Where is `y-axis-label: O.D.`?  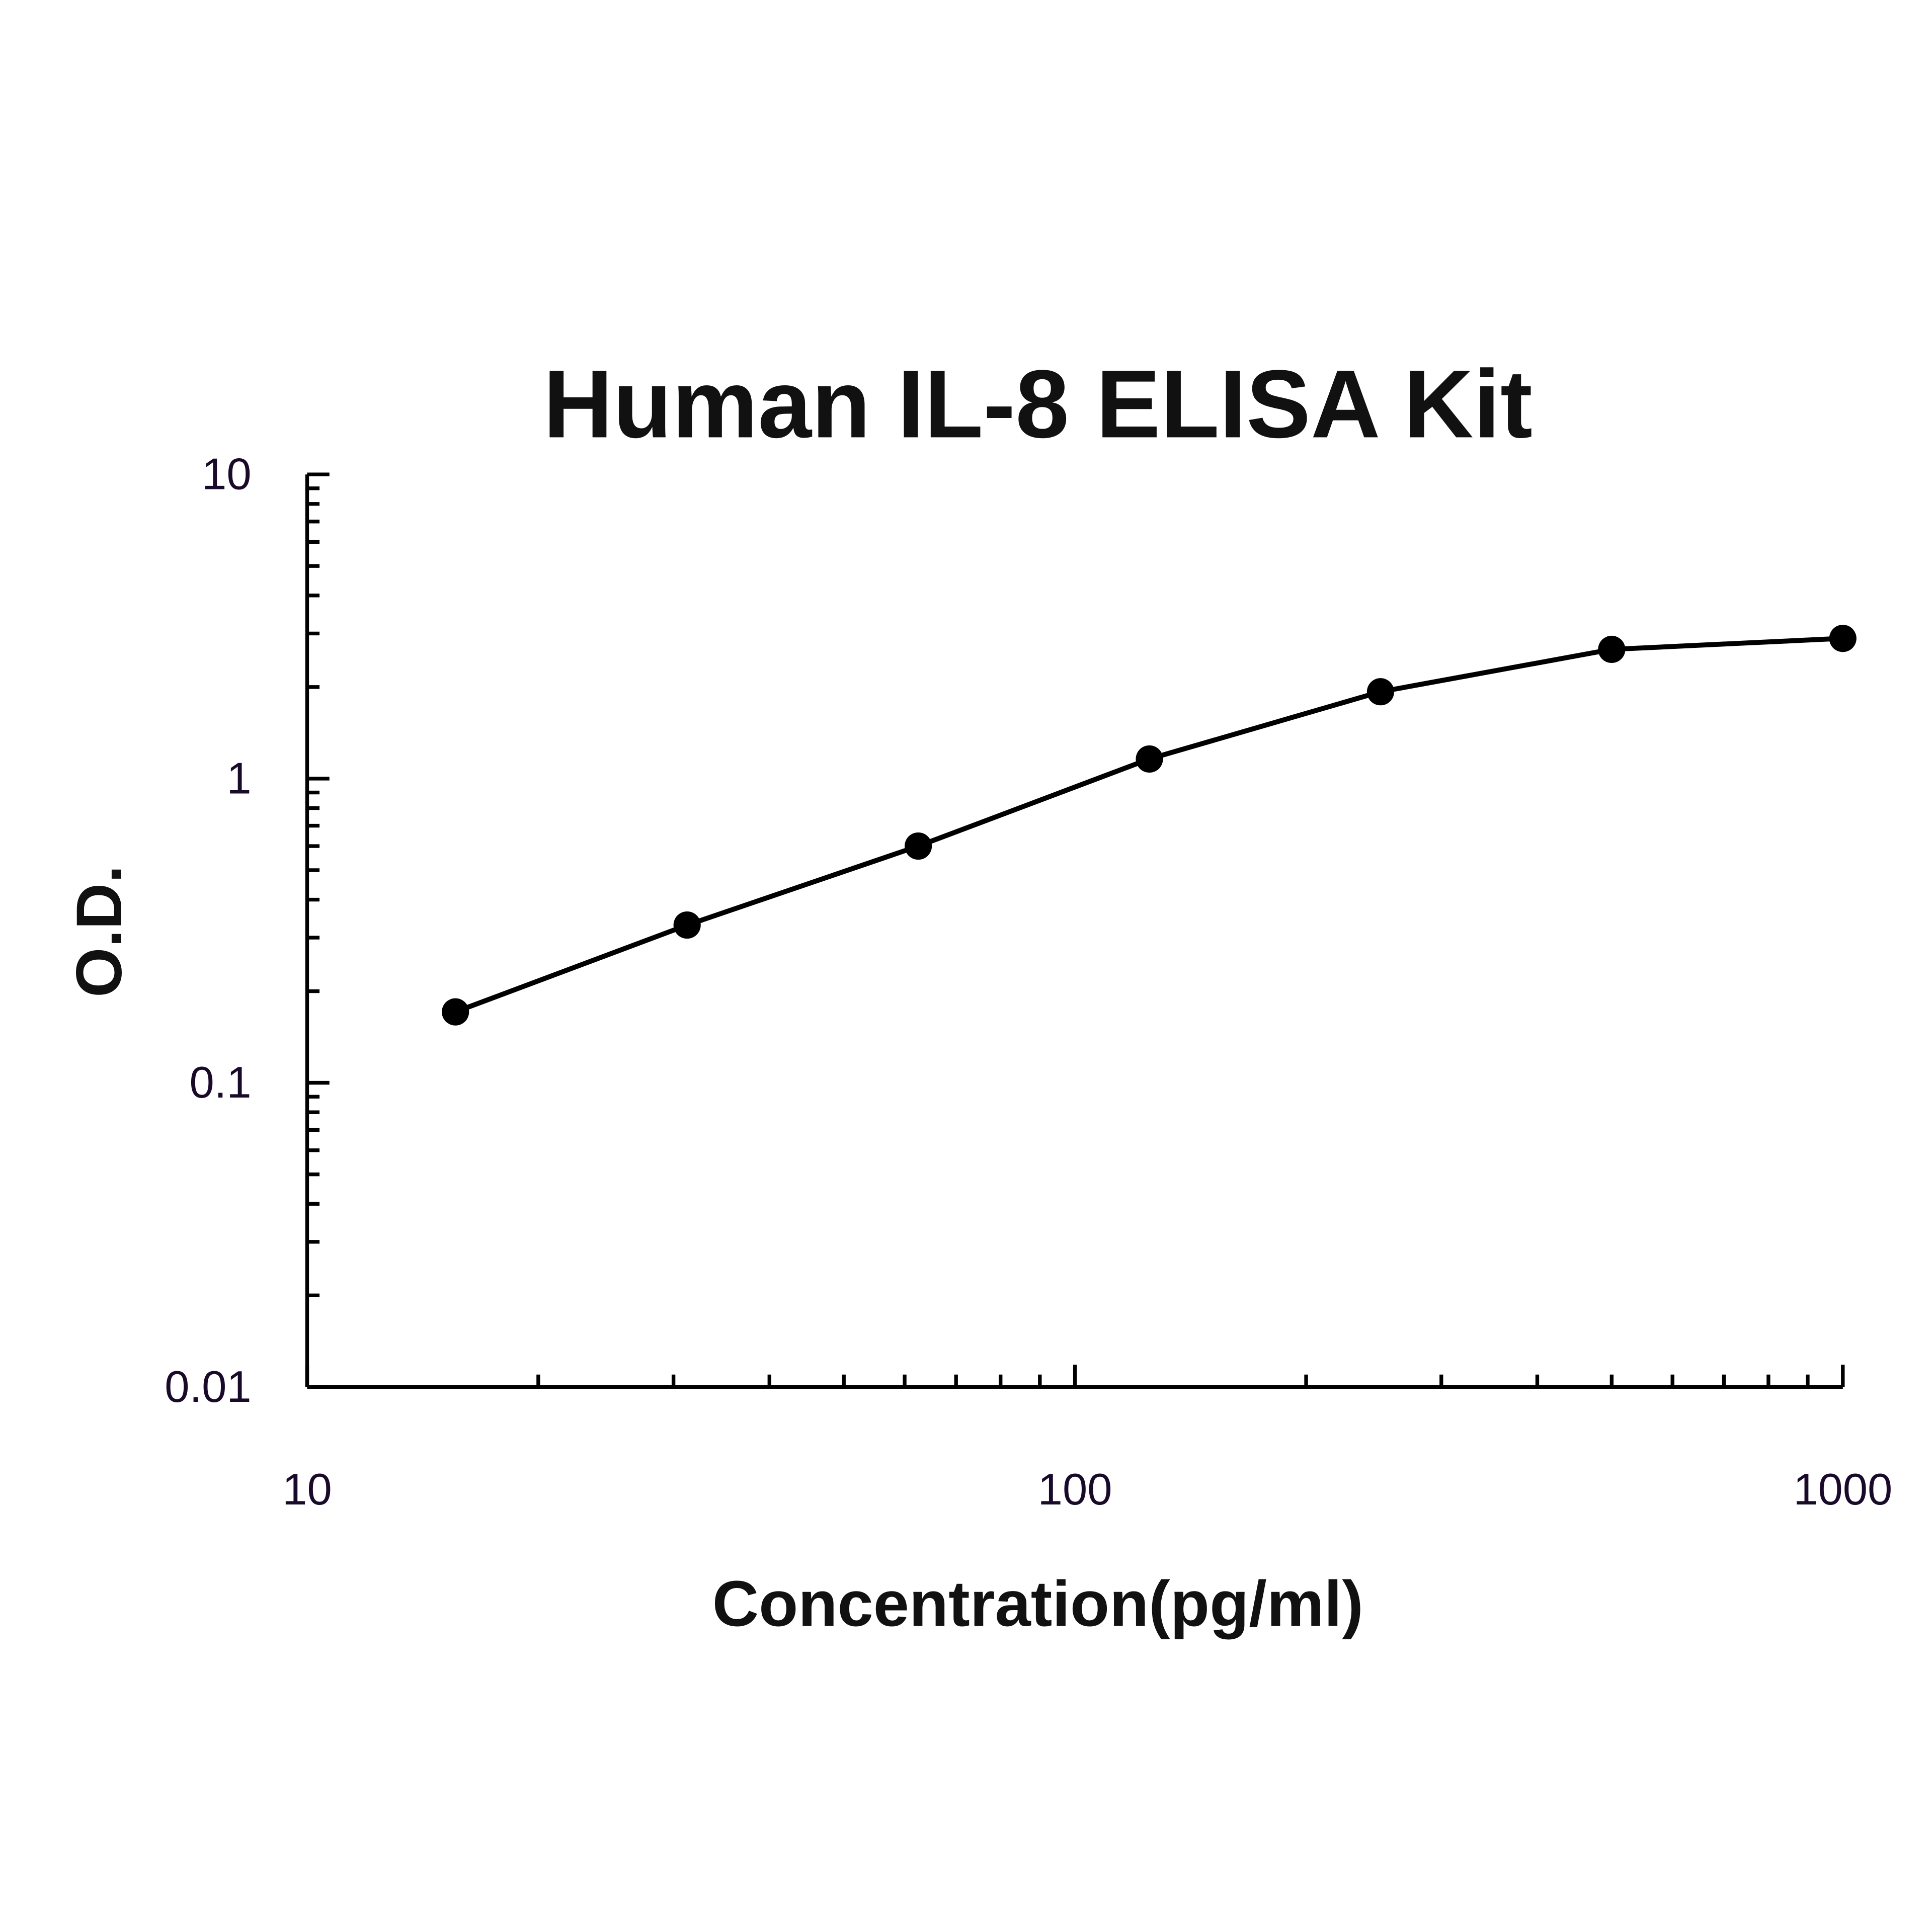
y-axis-label: O.D. is located at coordinates (99, 931).